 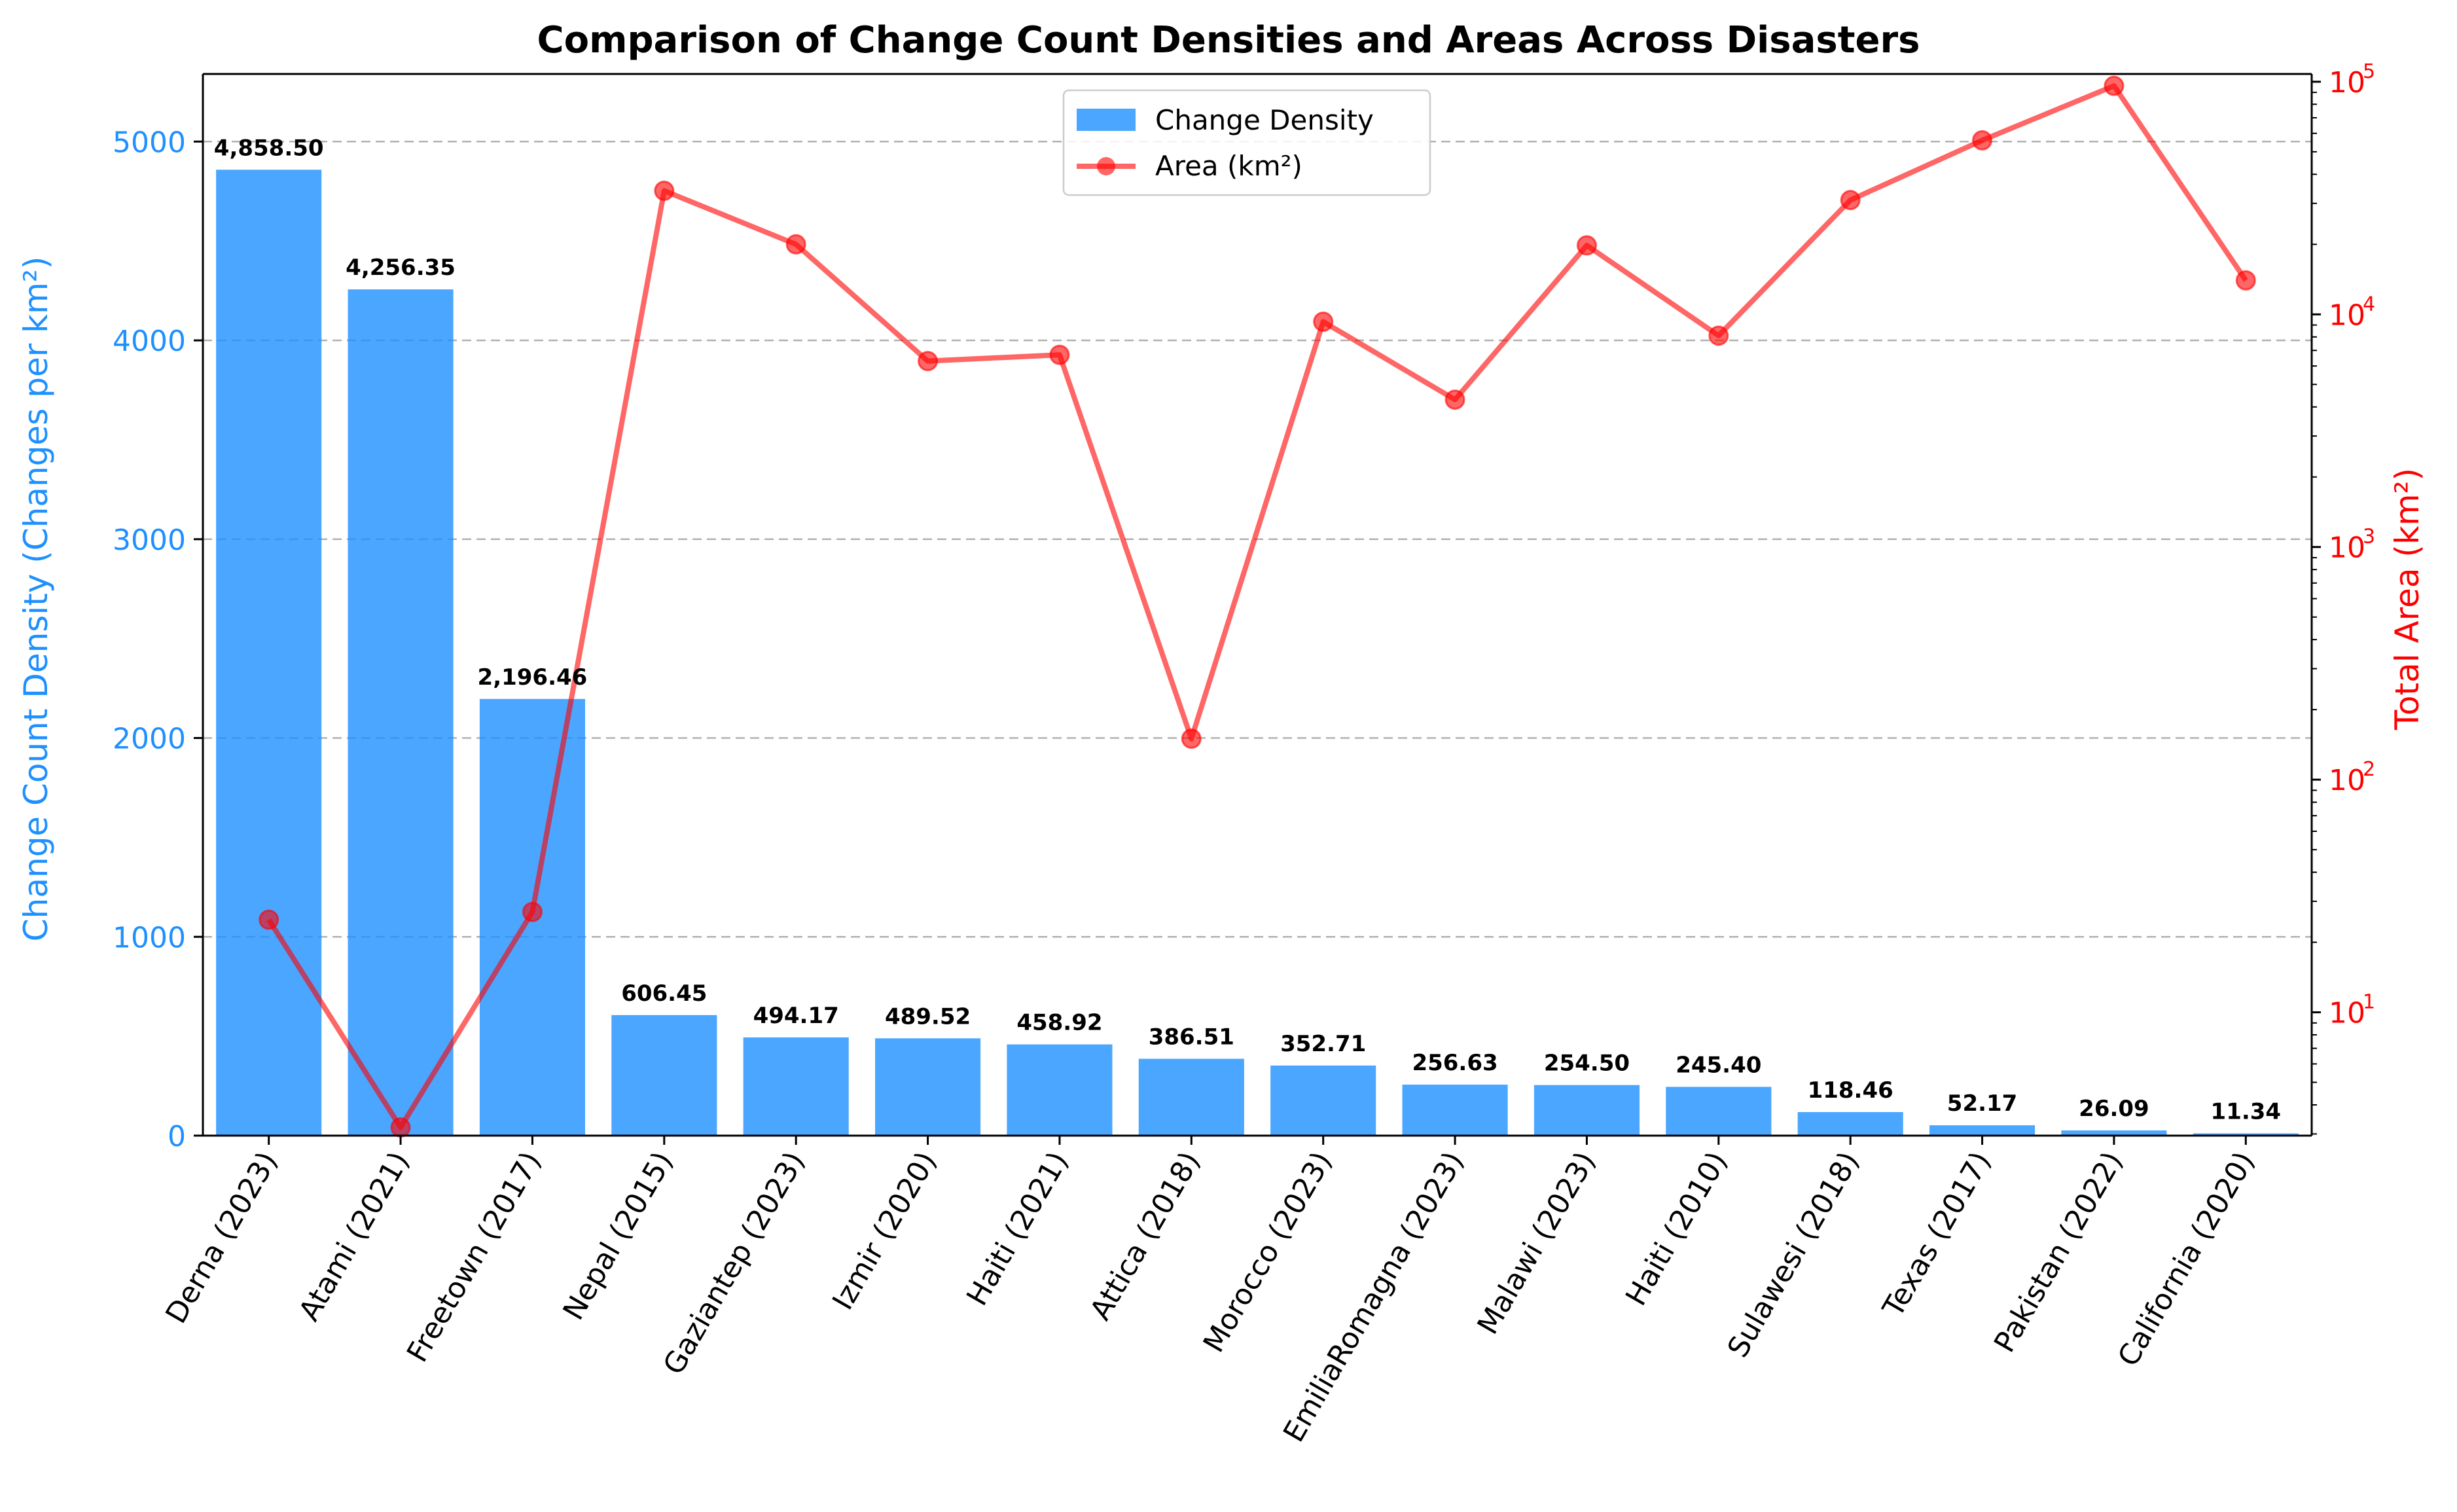 What do you see at coordinates (1106, 120) in the screenshot?
I see `legend-swatch-bar` at bounding box center [1106, 120].